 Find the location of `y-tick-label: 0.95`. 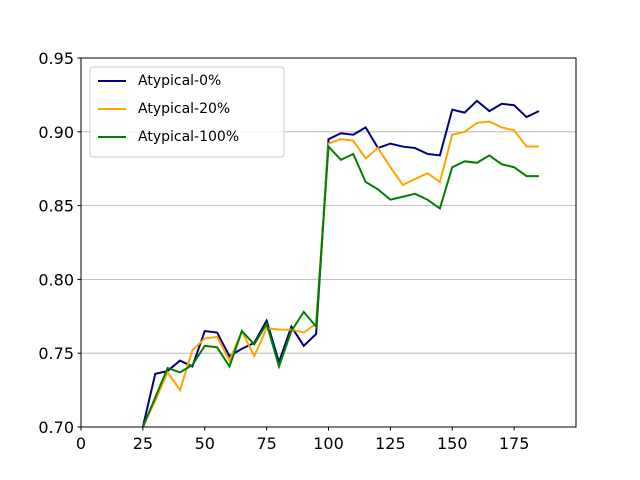

y-tick-label: 0.95 is located at coordinates (56, 58).